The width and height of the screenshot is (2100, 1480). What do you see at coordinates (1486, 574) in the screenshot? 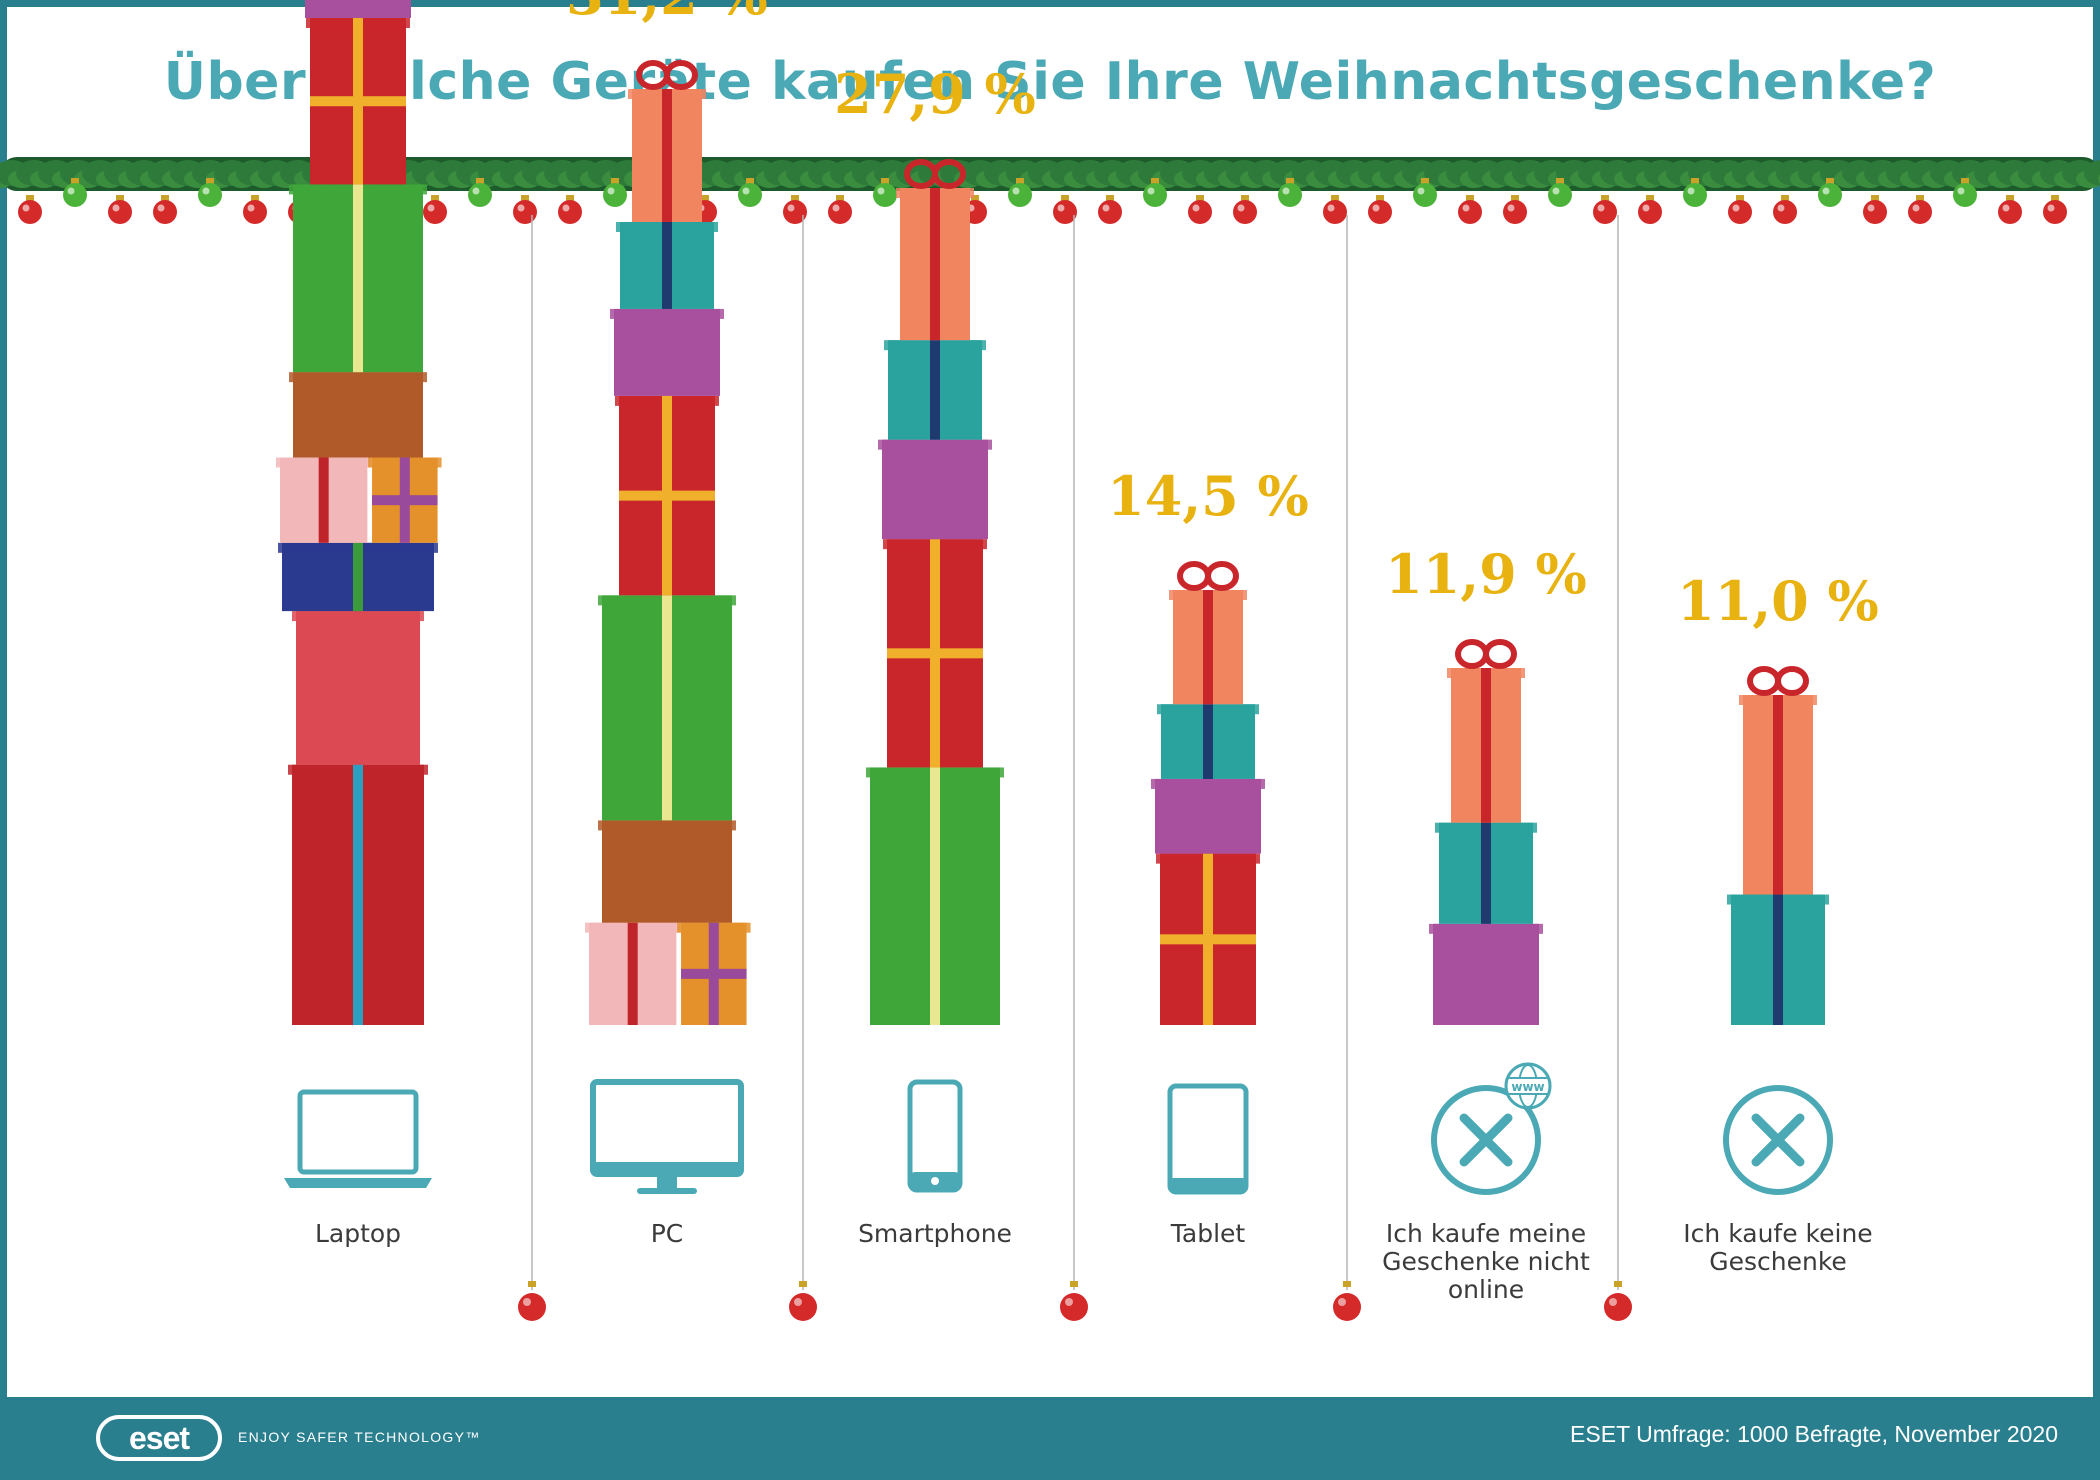
I see `percent-label: 11,9 %` at bounding box center [1486, 574].